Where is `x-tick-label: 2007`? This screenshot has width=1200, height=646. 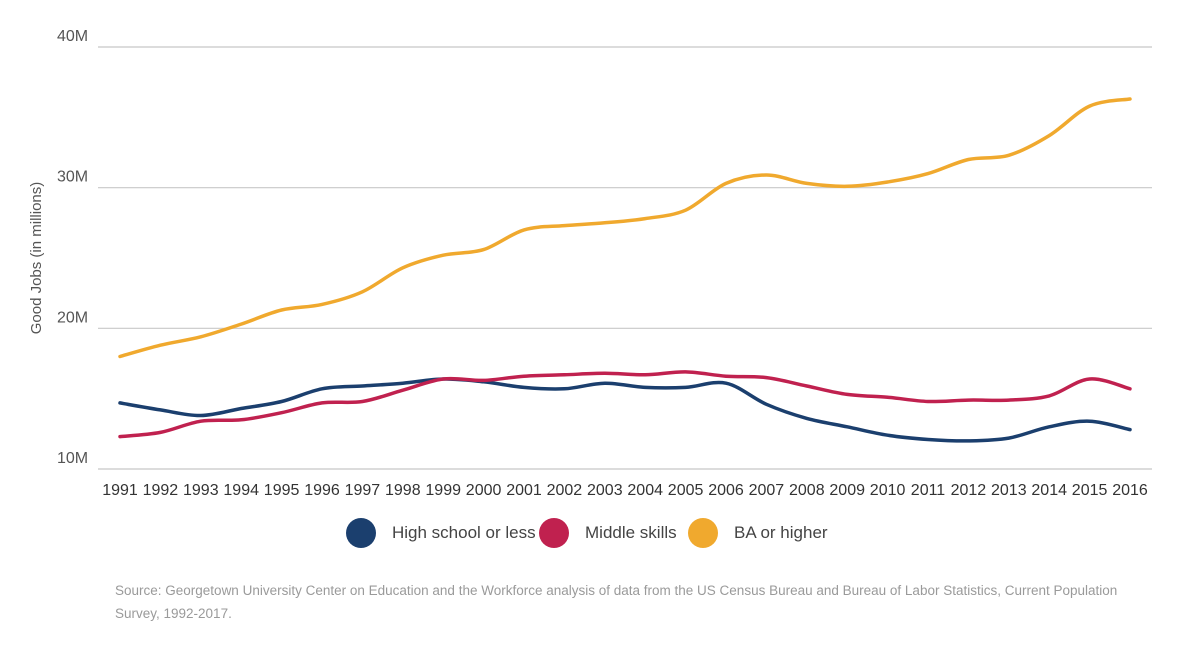 x-tick-label: 2007 is located at coordinates (767, 490).